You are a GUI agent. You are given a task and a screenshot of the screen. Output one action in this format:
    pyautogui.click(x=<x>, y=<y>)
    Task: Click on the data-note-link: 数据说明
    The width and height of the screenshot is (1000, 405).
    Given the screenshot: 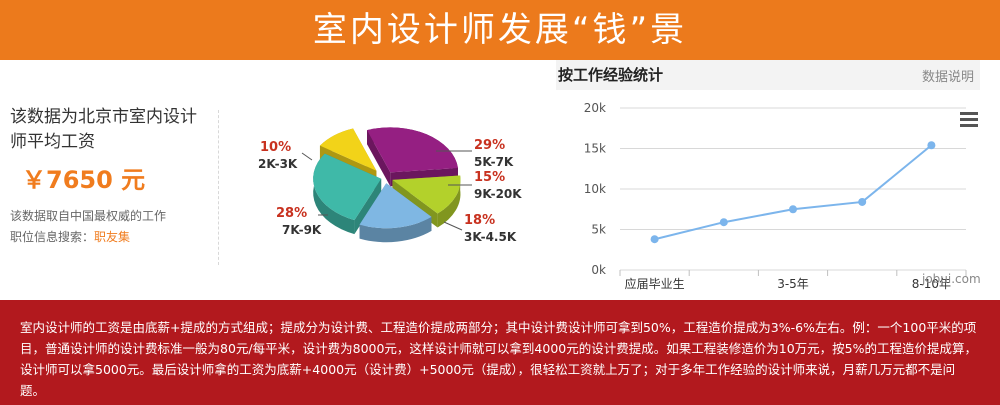 What is the action you would take?
    pyautogui.click(x=947, y=77)
    